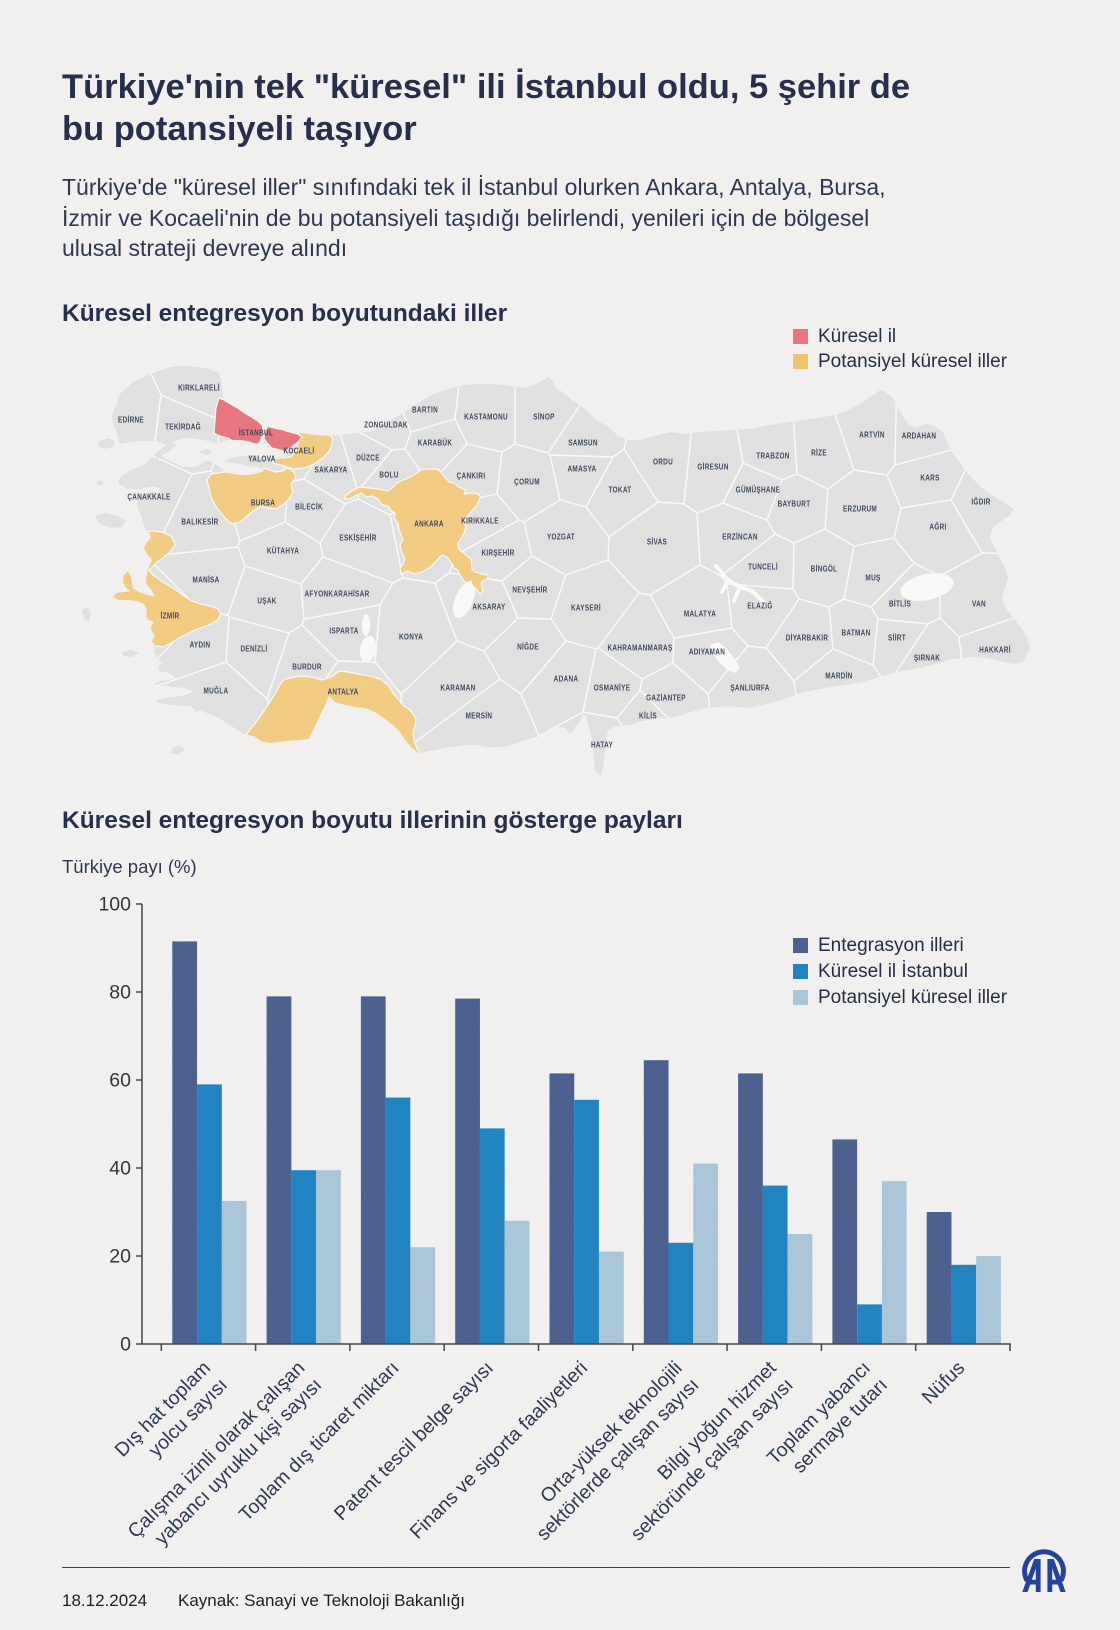 This screenshot has height=1630, width=1120. What do you see at coordinates (860, 509) in the screenshot?
I see `svg-text: ERZURUM` at bounding box center [860, 509].